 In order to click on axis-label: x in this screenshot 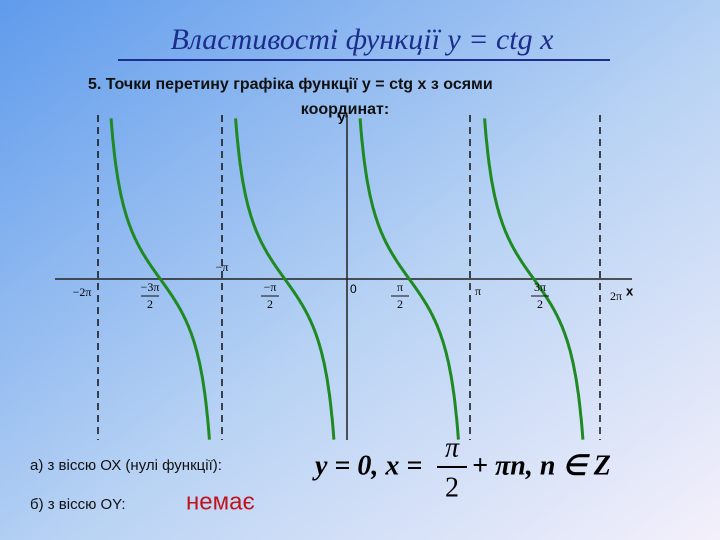, I will do `click(630, 290)`.